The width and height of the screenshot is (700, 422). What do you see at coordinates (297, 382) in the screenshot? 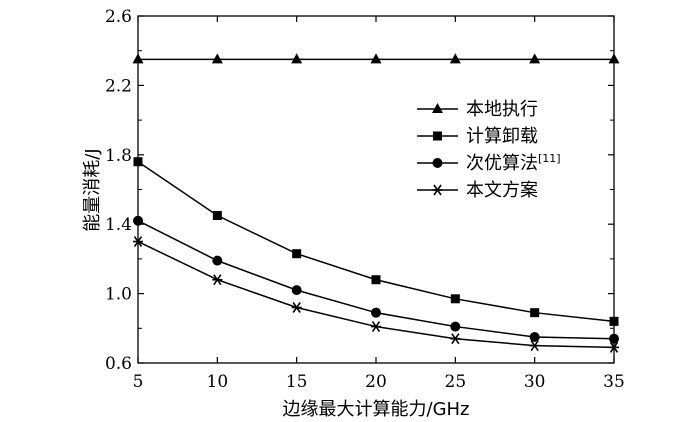
I see `x-tick-label: 15` at bounding box center [297, 382].